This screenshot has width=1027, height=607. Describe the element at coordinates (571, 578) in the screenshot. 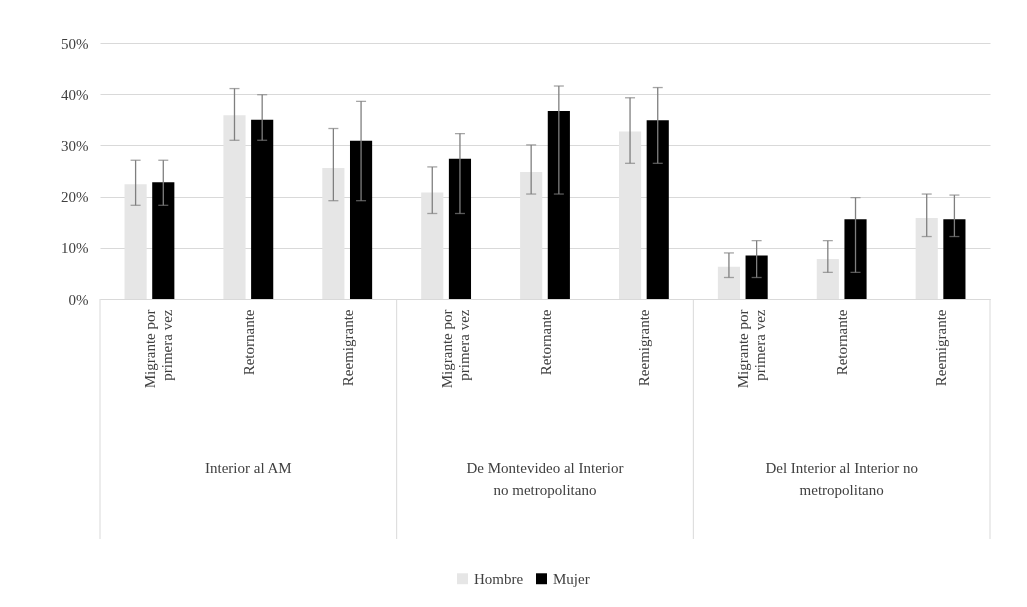

I see `legend-label: Mujer` at that location.